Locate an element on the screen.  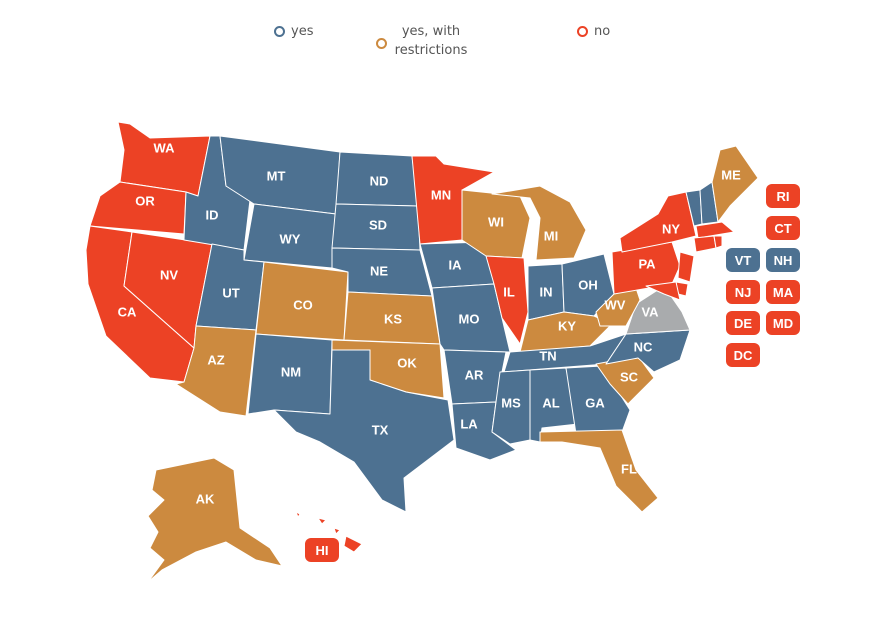
legend-label: no is located at coordinates (602, 31).